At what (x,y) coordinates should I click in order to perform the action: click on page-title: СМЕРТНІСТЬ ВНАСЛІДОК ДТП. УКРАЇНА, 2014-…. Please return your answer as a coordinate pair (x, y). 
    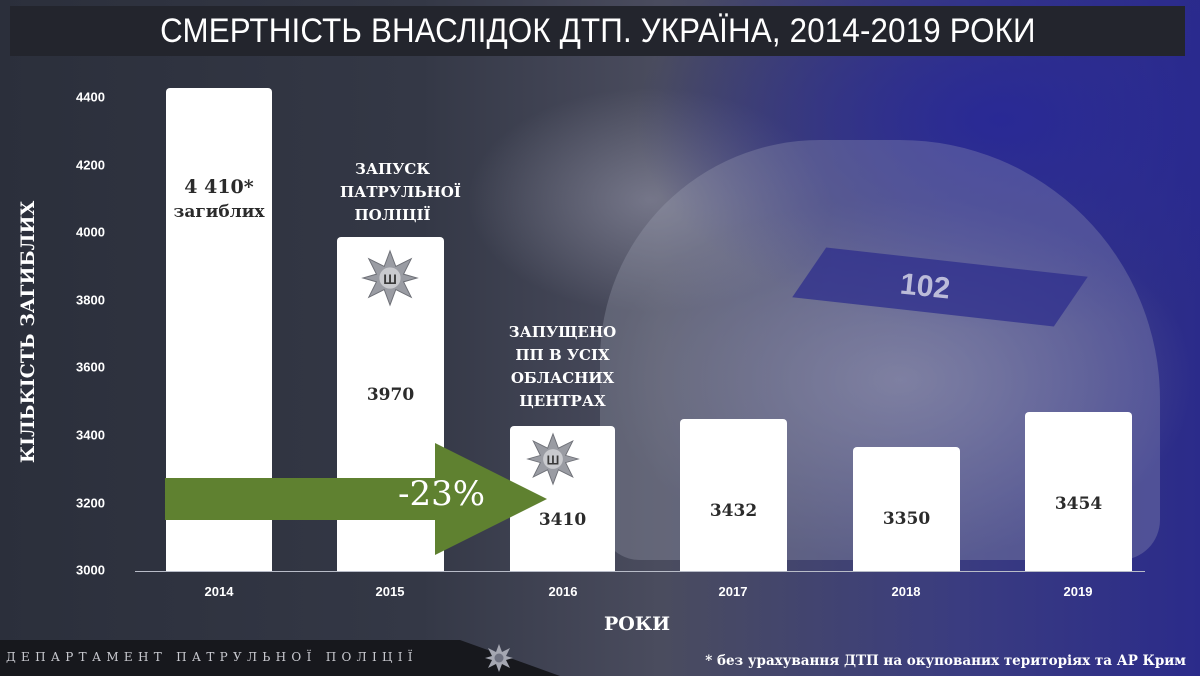
    Looking at the image, I should click on (597, 30).